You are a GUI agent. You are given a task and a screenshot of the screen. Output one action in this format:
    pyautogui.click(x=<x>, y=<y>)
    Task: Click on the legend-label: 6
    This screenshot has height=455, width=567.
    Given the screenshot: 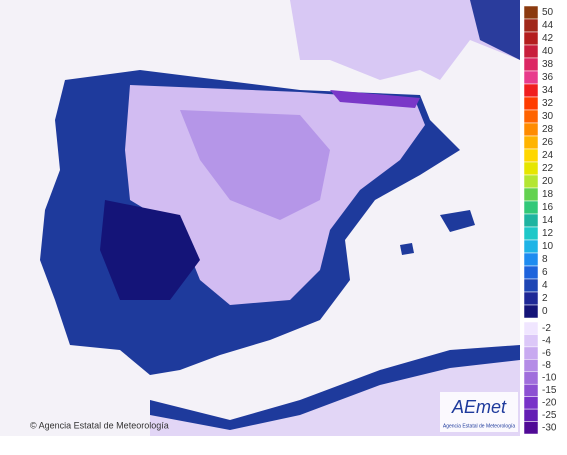 What is the action you would take?
    pyautogui.click(x=545, y=272)
    